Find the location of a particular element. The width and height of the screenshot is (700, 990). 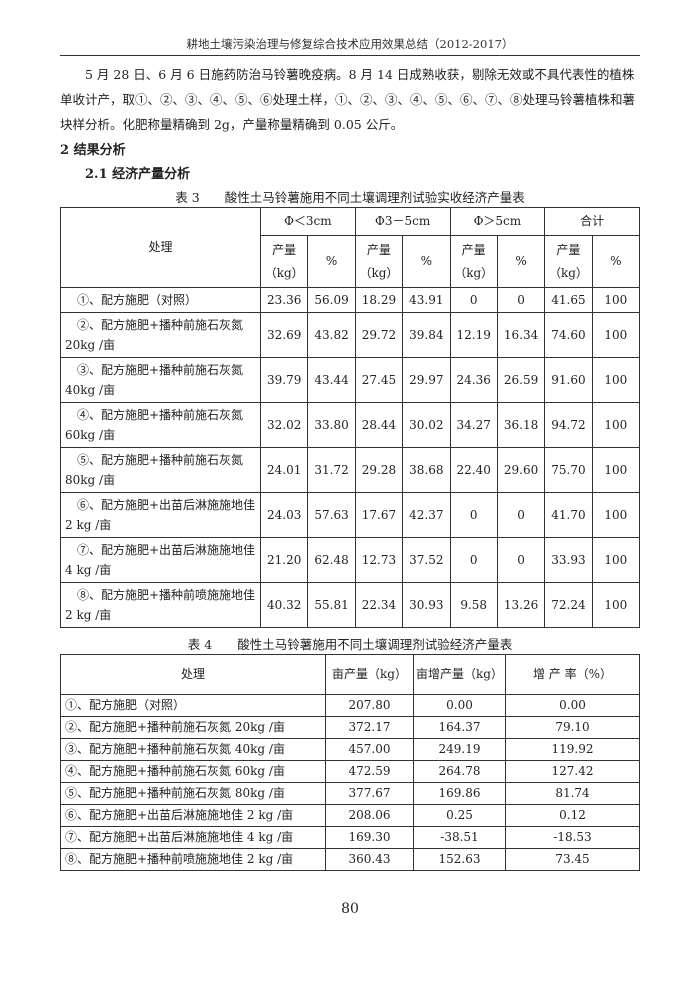

table-row: ②、配方施肥+播种前施石灰氮 20kg /亩 372.17 164.37 79.10 is located at coordinates (350, 727).